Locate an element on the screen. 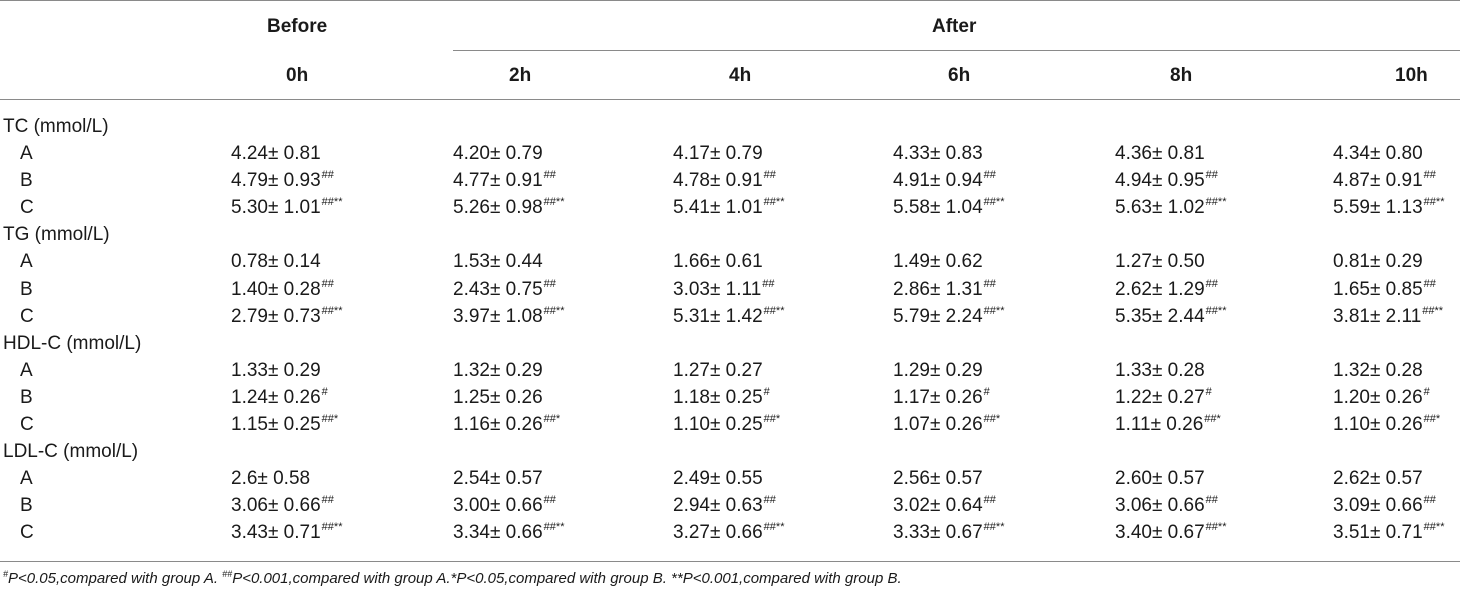  table-cell: 1.53± 0.44 is located at coordinates (498, 261).